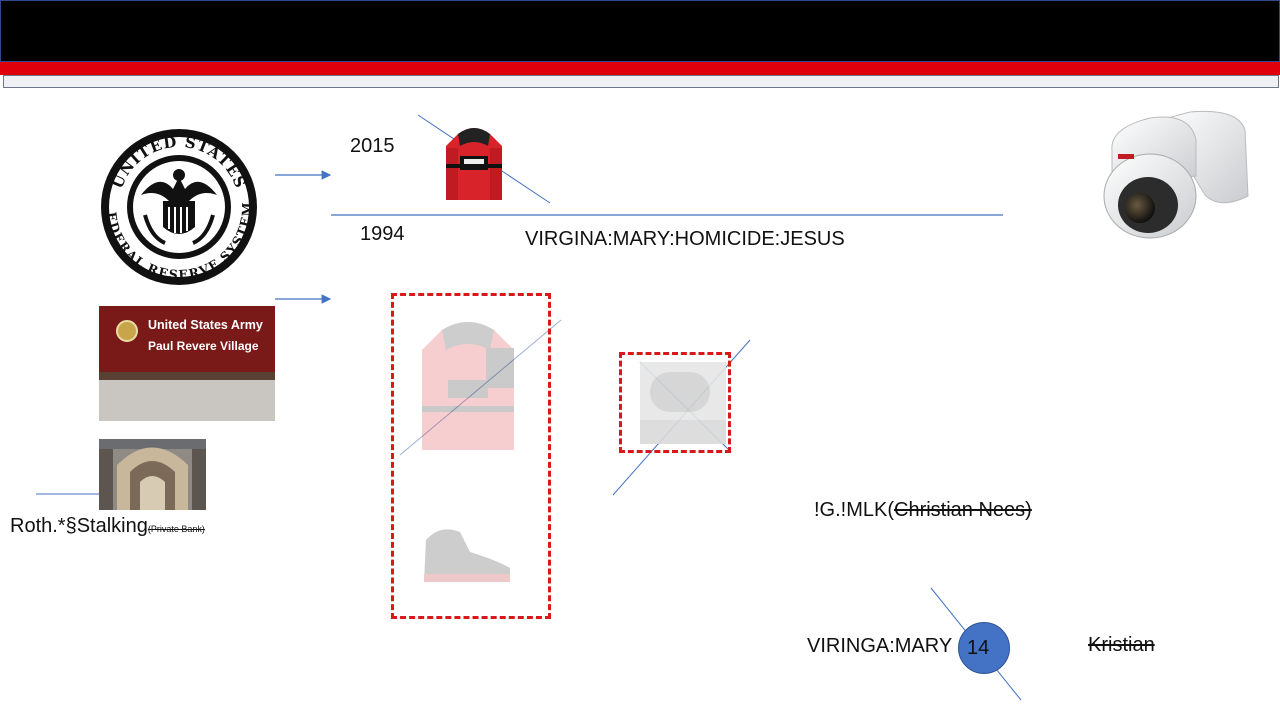 The image size is (1280, 720). What do you see at coordinates (205, 325) in the screenshot?
I see `army-sign-line1: United States Army` at bounding box center [205, 325].